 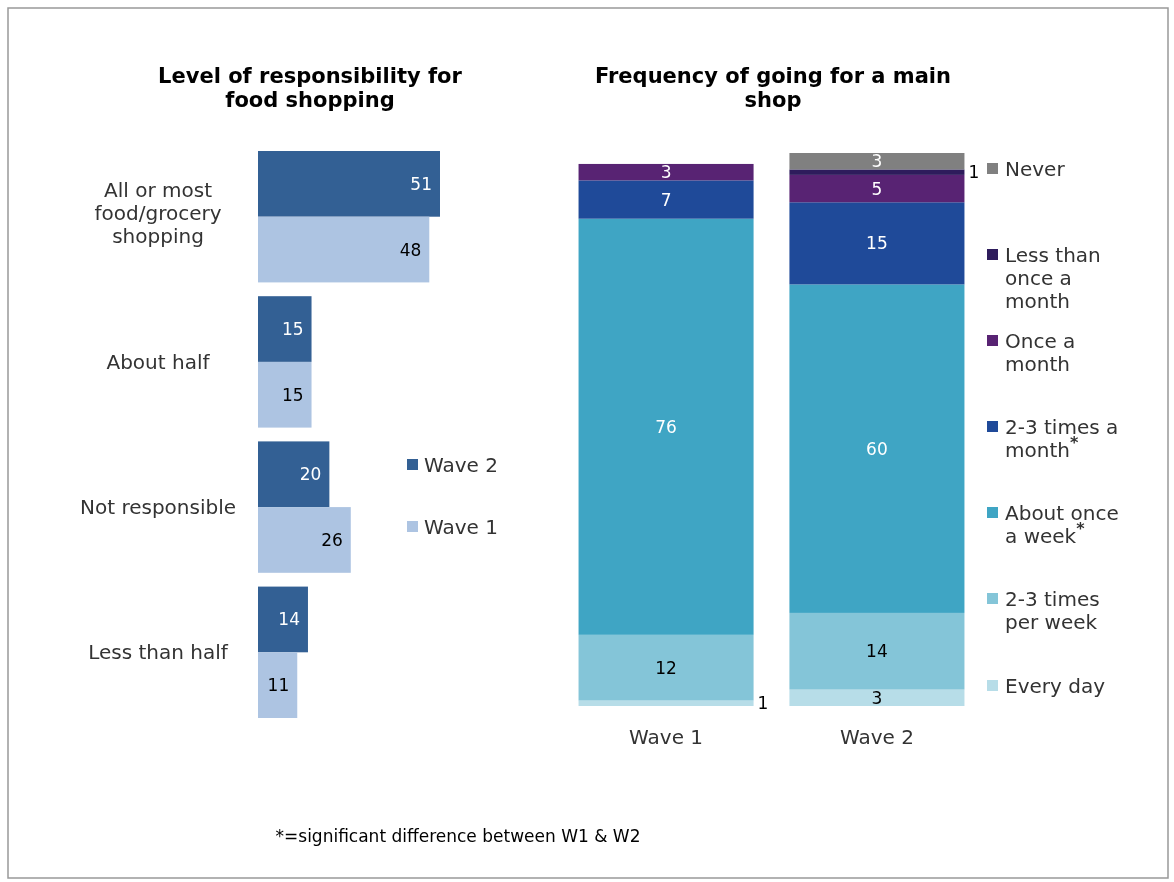 I want to click on data-label: 51, so click(x=421, y=183).